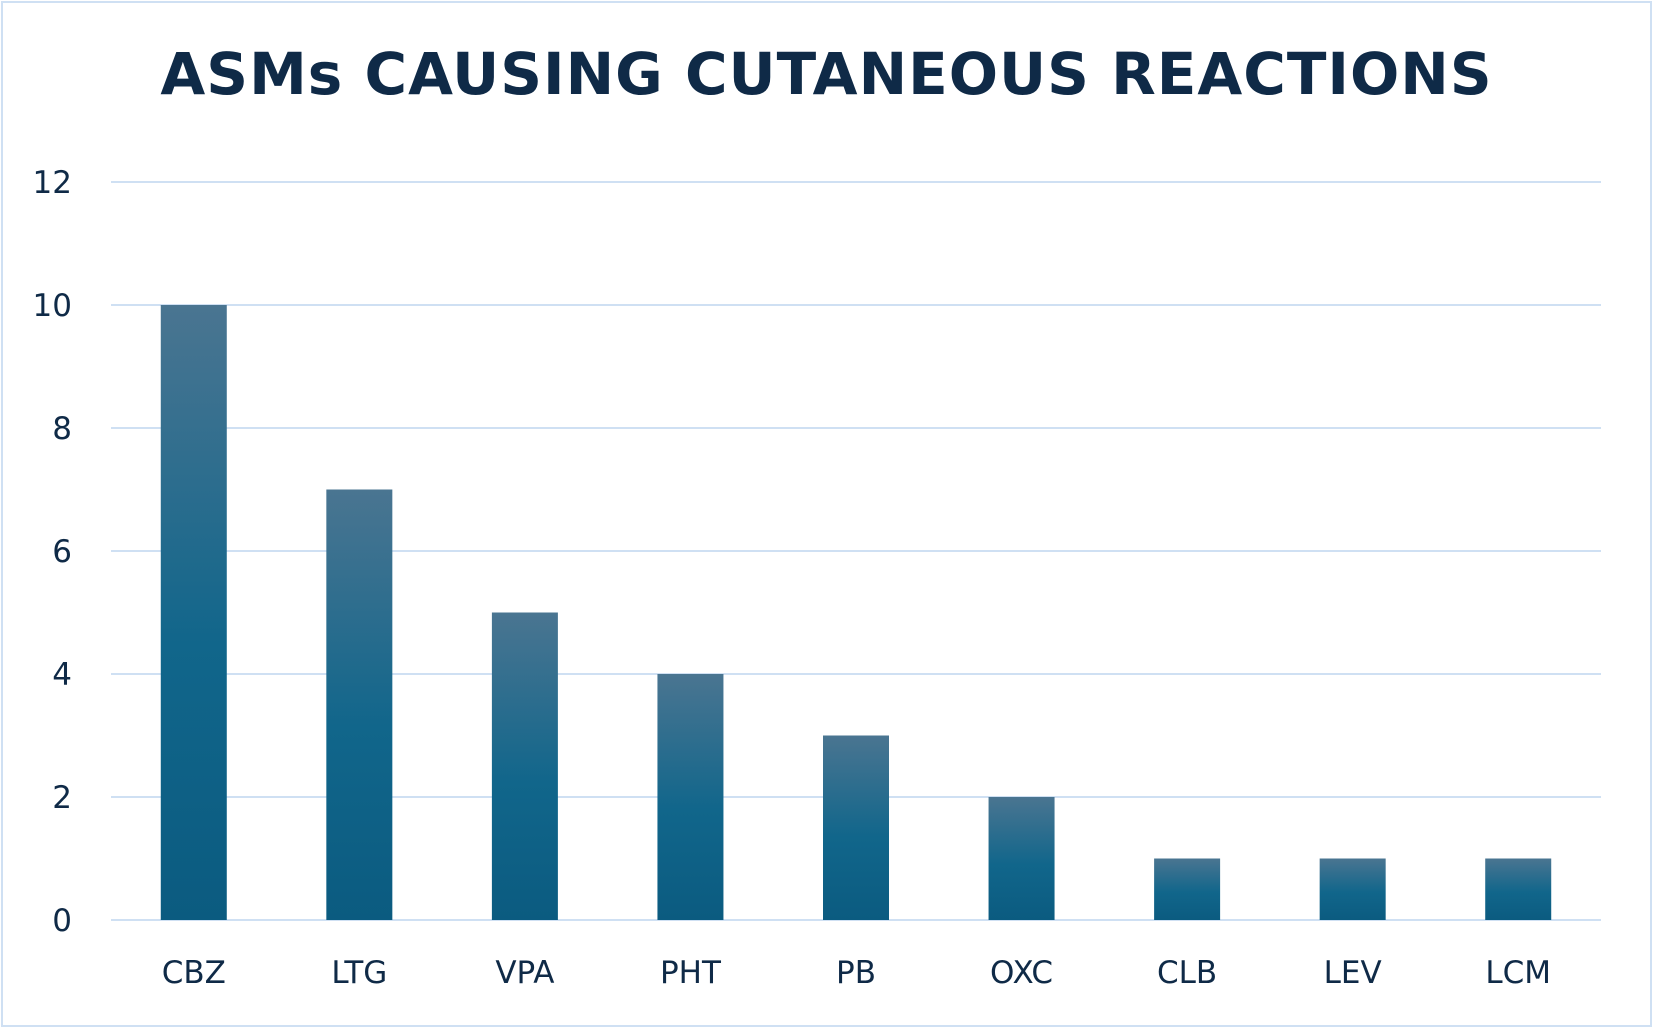 This screenshot has width=1653, height=1028. What do you see at coordinates (1021, 858) in the screenshot?
I see `bar-oxc` at bounding box center [1021, 858].